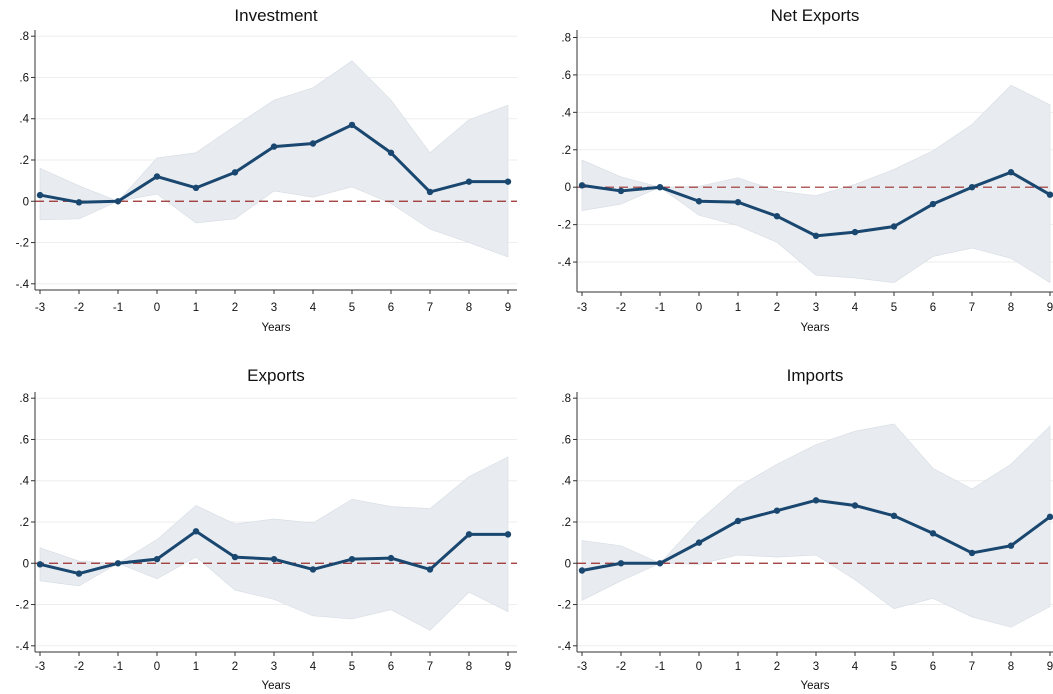 The height and width of the screenshot is (694, 1053). Describe the element at coordinates (855, 667) in the screenshot. I see `x-tick-label: 4` at that location.